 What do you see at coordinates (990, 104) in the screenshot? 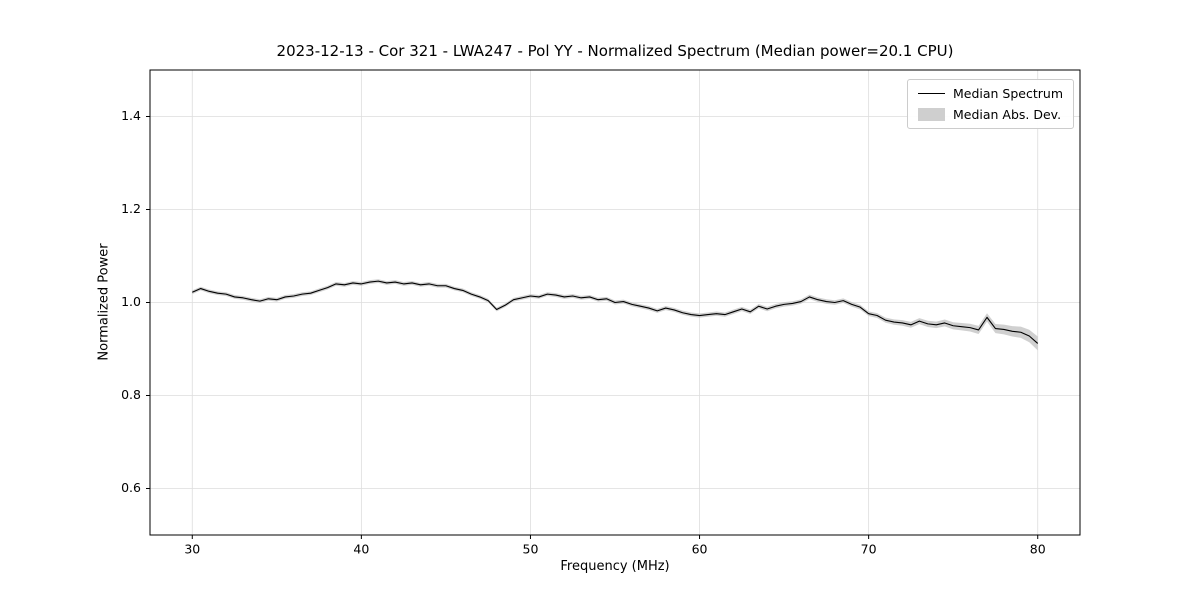
I see `legend: Median Spectrum Median Abs. Dev.` at bounding box center [990, 104].